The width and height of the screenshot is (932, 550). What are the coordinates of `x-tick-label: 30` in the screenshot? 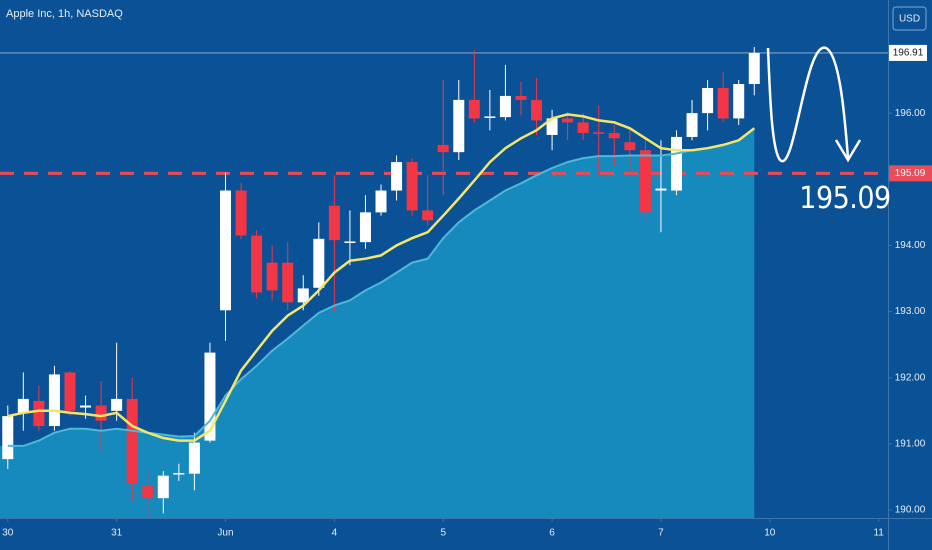 It's located at (8, 533).